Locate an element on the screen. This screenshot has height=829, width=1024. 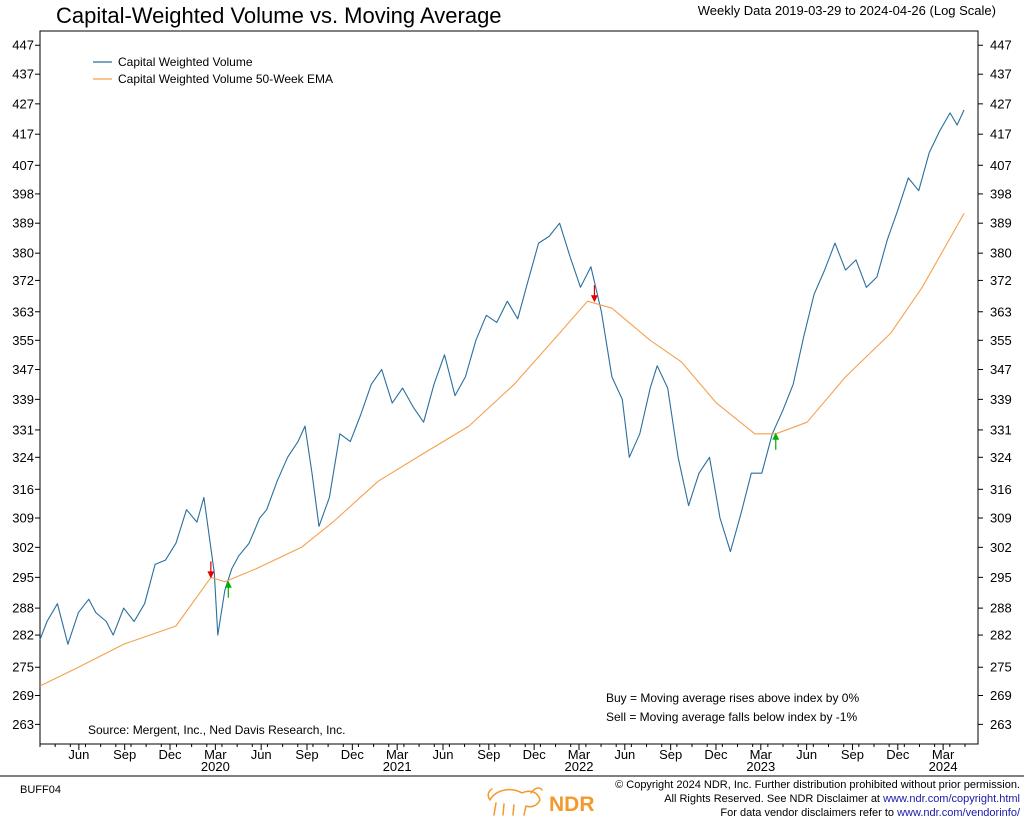
y-tick-label-left: 339 is located at coordinates (23, 399).